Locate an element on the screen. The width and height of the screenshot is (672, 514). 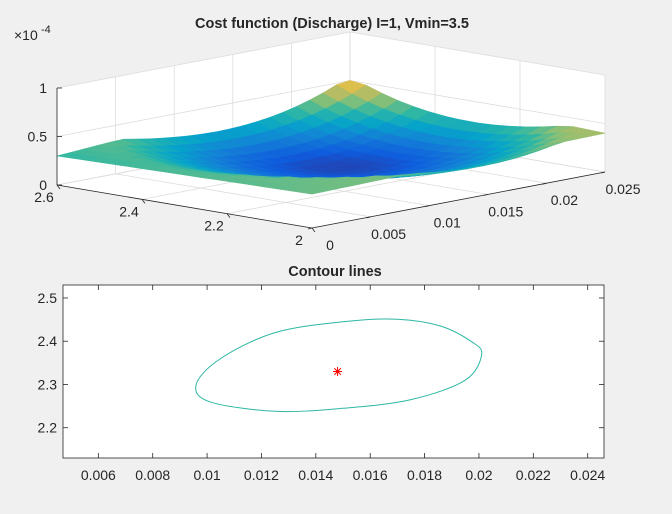
x-axis-tick-labels: 0 0.005 0.01 0.015 0.02 0.025 is located at coordinates (483, 217).